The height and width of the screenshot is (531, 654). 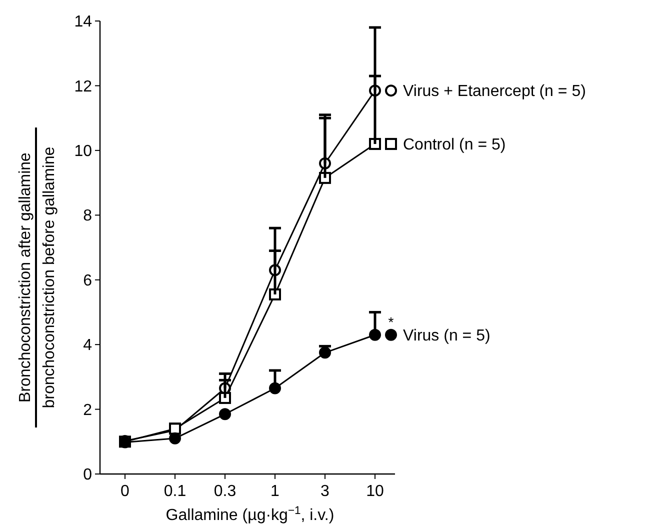 What do you see at coordinates (325, 491) in the screenshot?
I see `x-tick-label: 3` at bounding box center [325, 491].